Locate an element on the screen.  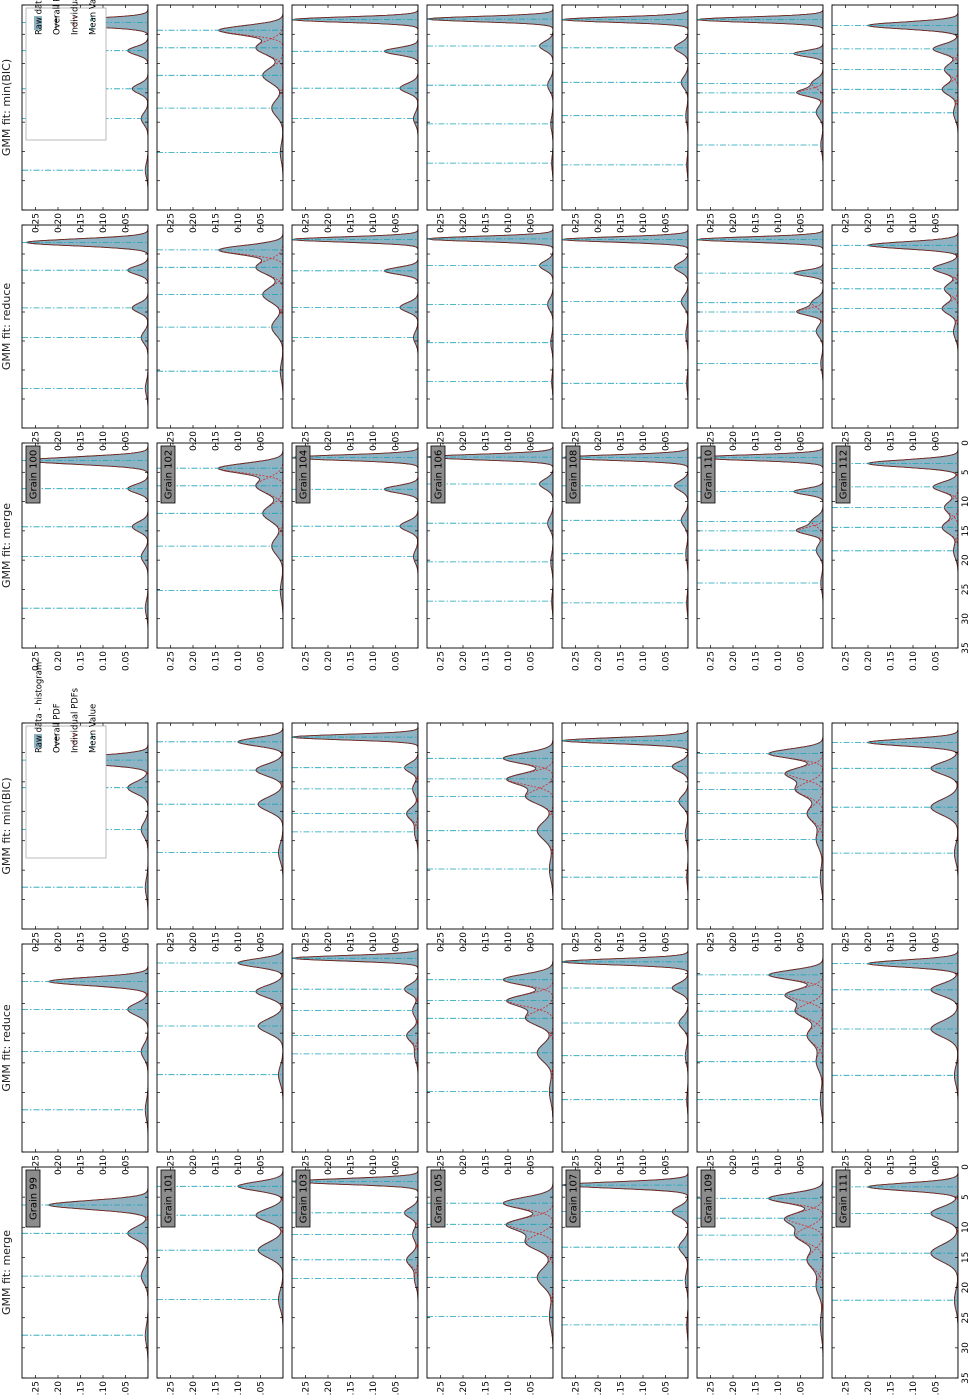
histogram-area is located at coordinates (86, 326).